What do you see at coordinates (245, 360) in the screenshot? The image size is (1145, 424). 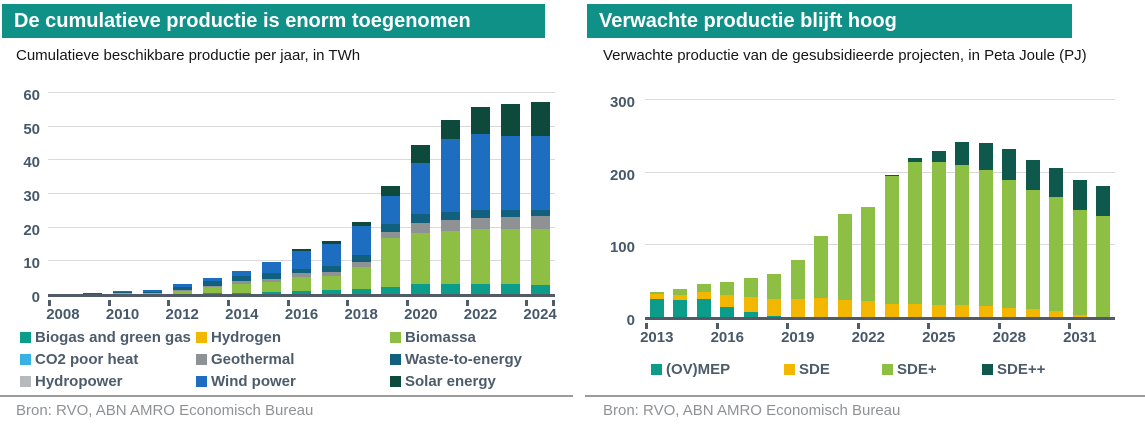 I see `legend-item-geothermal: Geothermal` at bounding box center [245, 360].